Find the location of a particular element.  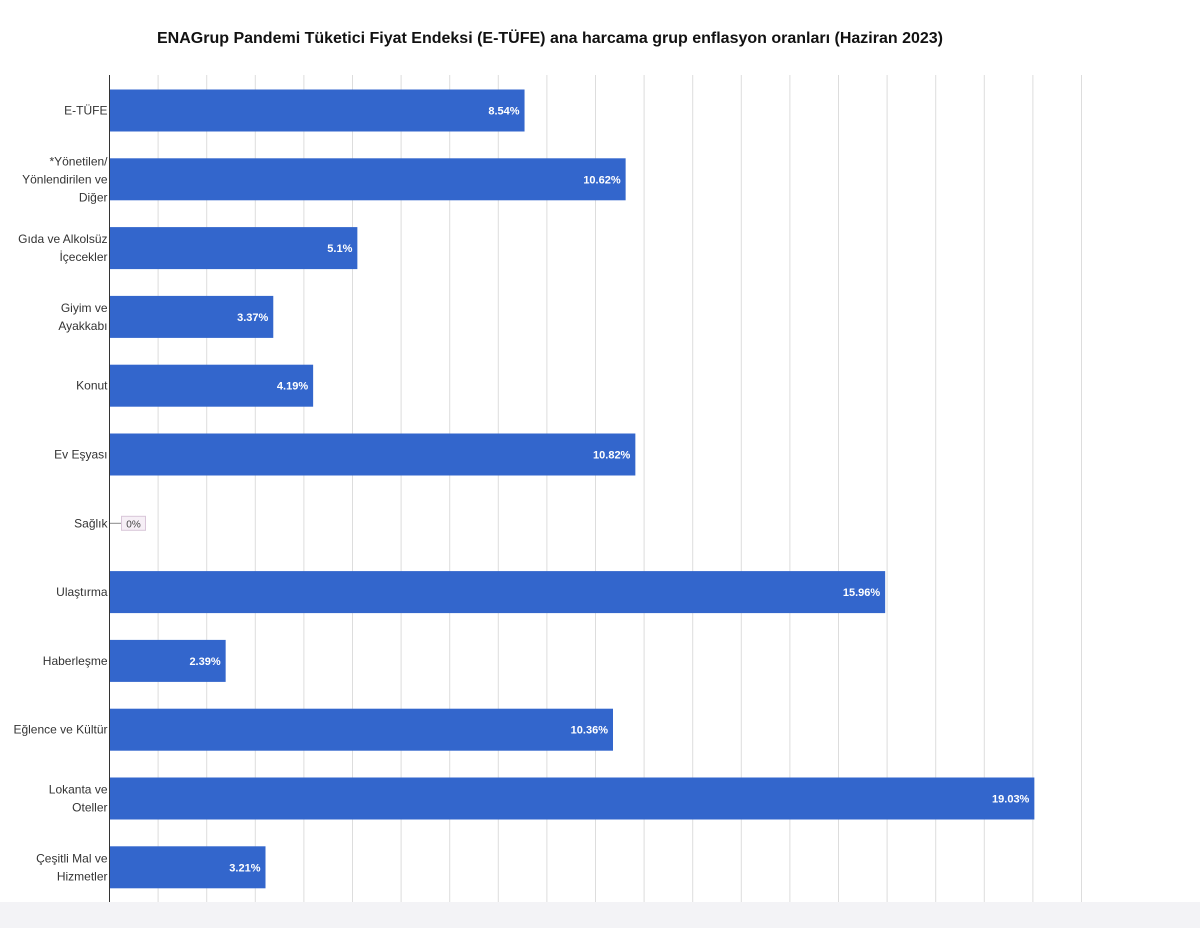

category-label: Çeşitli Mal ve Hizmetler is located at coordinates (72, 867).